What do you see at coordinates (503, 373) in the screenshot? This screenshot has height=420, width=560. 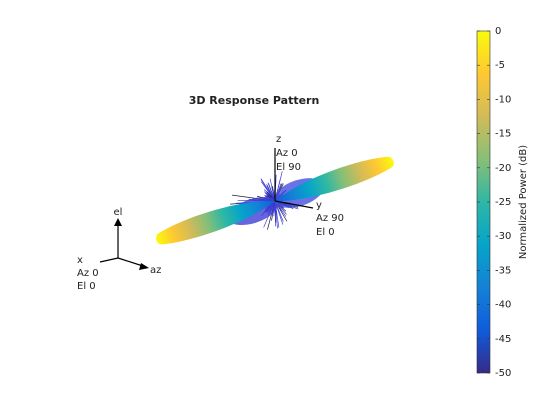 I see `colorbar-tick-label: -50` at bounding box center [503, 373].